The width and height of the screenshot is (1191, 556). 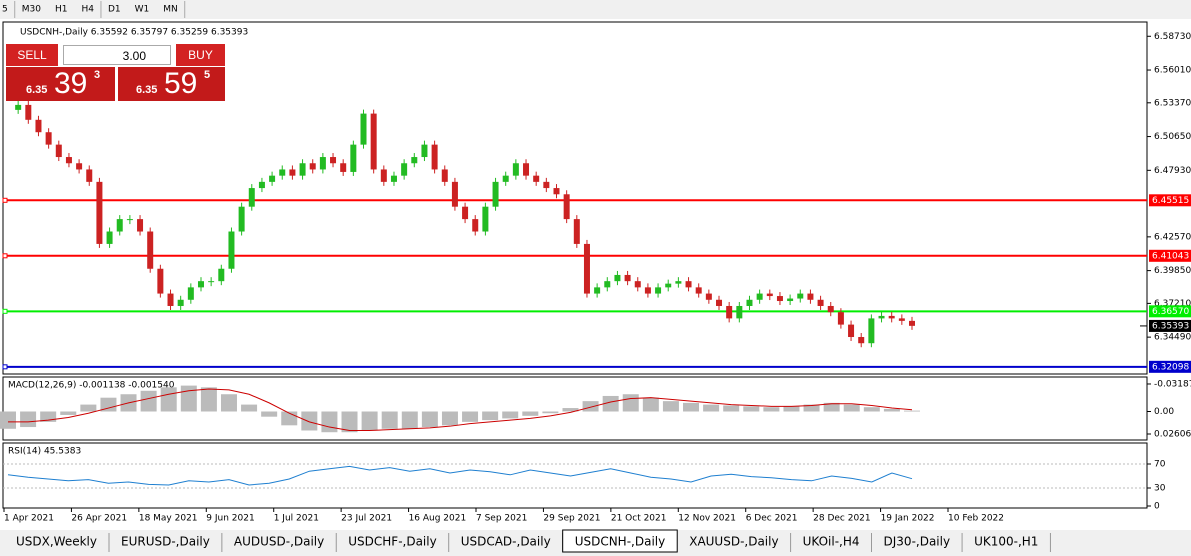 I want to click on timeframe: W1, so click(x=142, y=10).